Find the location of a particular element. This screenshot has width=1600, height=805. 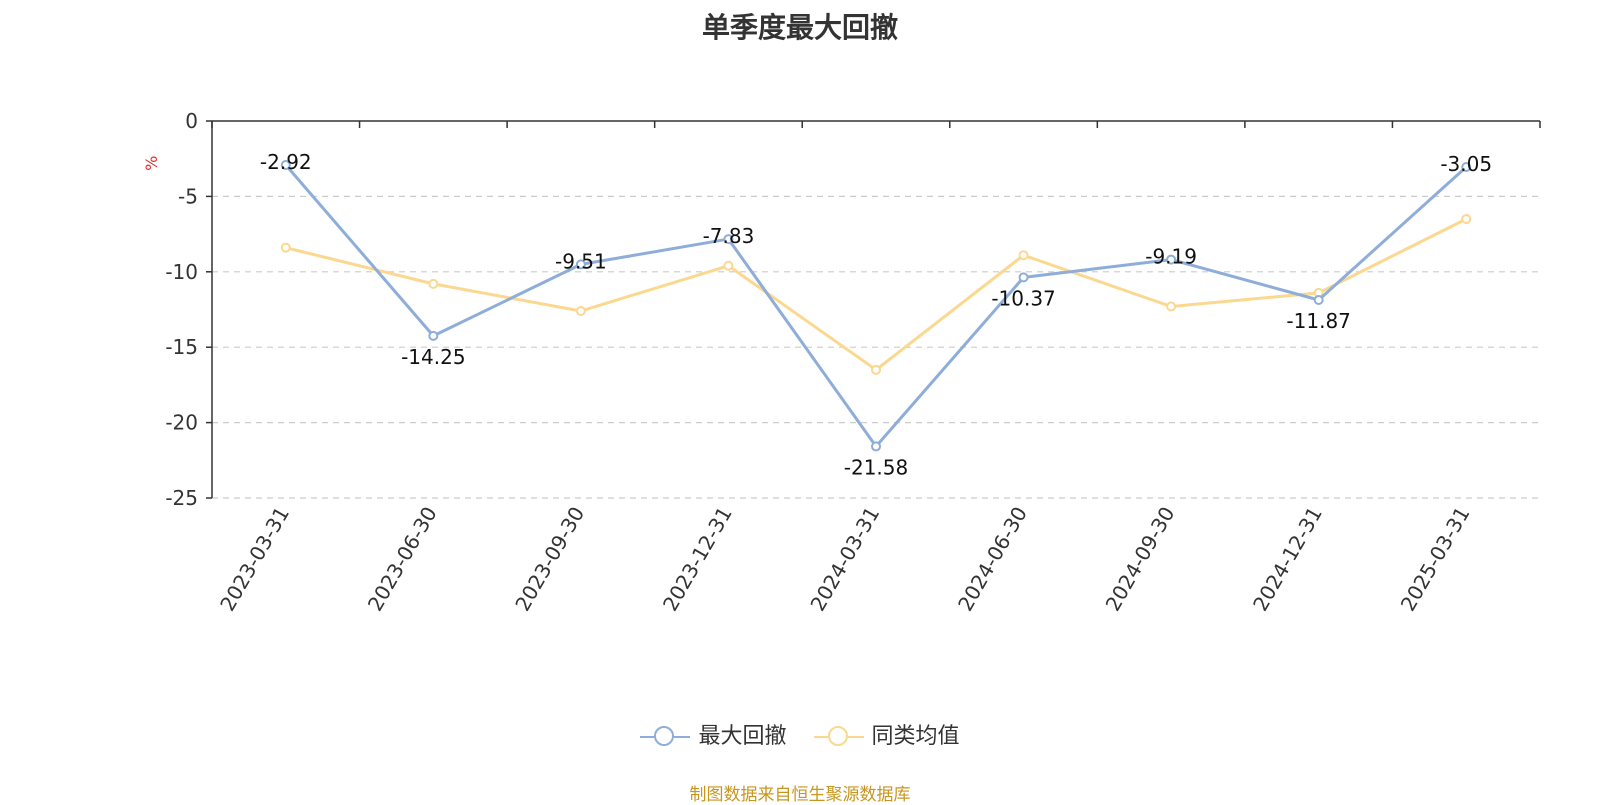

x-tick-label: 2023-12-31 is located at coordinates (697, 559).